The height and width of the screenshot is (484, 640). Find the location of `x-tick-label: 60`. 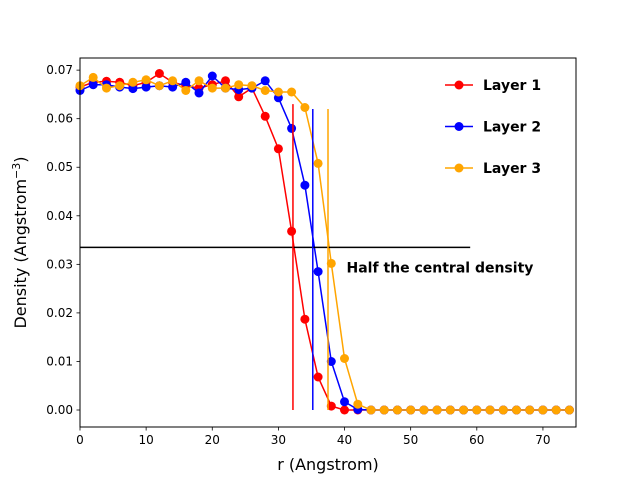

x-tick-label: 60 is located at coordinates (476, 440).